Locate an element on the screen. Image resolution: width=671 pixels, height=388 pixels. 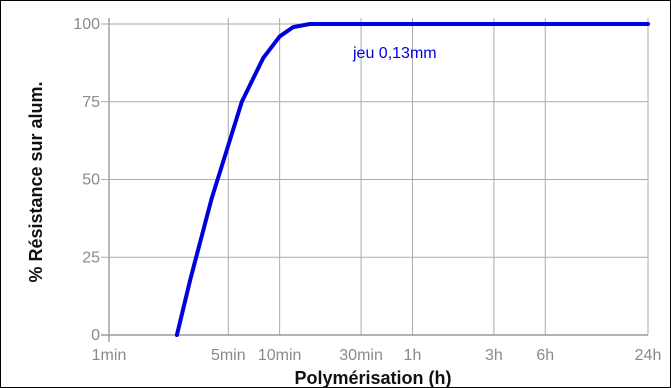
x-tick-label: 10min is located at coordinates (280, 355).